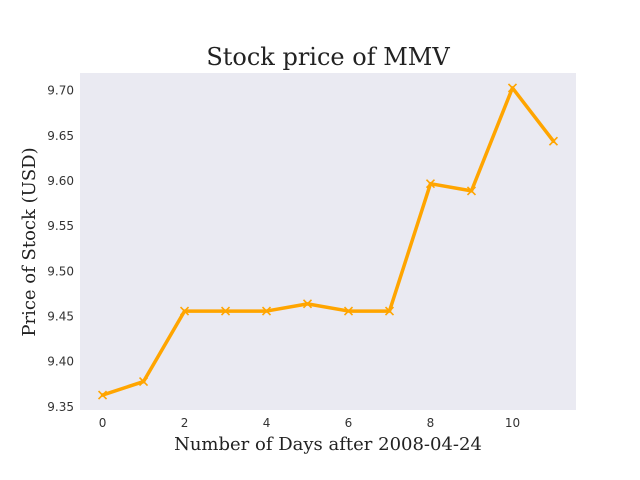  What do you see at coordinates (328, 57) in the screenshot?
I see `chart-title: Stock price of MMV` at bounding box center [328, 57].